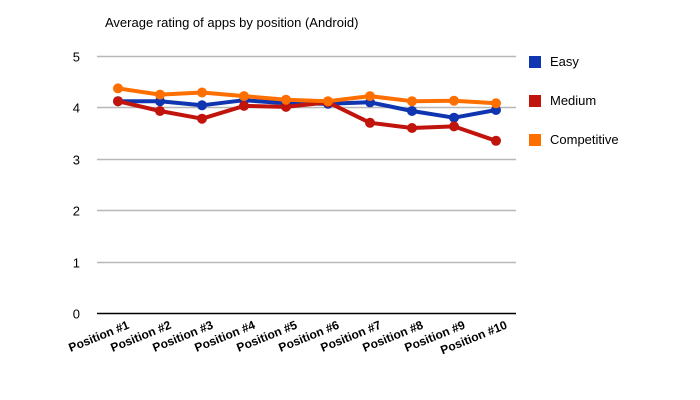 The height and width of the screenshot is (400, 700). Describe the element at coordinates (76, 211) in the screenshot. I see `y-tick-label: 2` at that location.